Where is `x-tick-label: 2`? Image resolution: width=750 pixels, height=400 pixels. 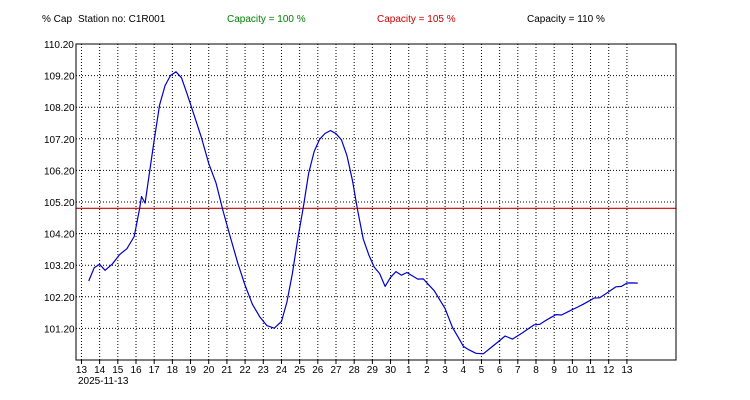
x-tick-label: 2 is located at coordinates (427, 370).